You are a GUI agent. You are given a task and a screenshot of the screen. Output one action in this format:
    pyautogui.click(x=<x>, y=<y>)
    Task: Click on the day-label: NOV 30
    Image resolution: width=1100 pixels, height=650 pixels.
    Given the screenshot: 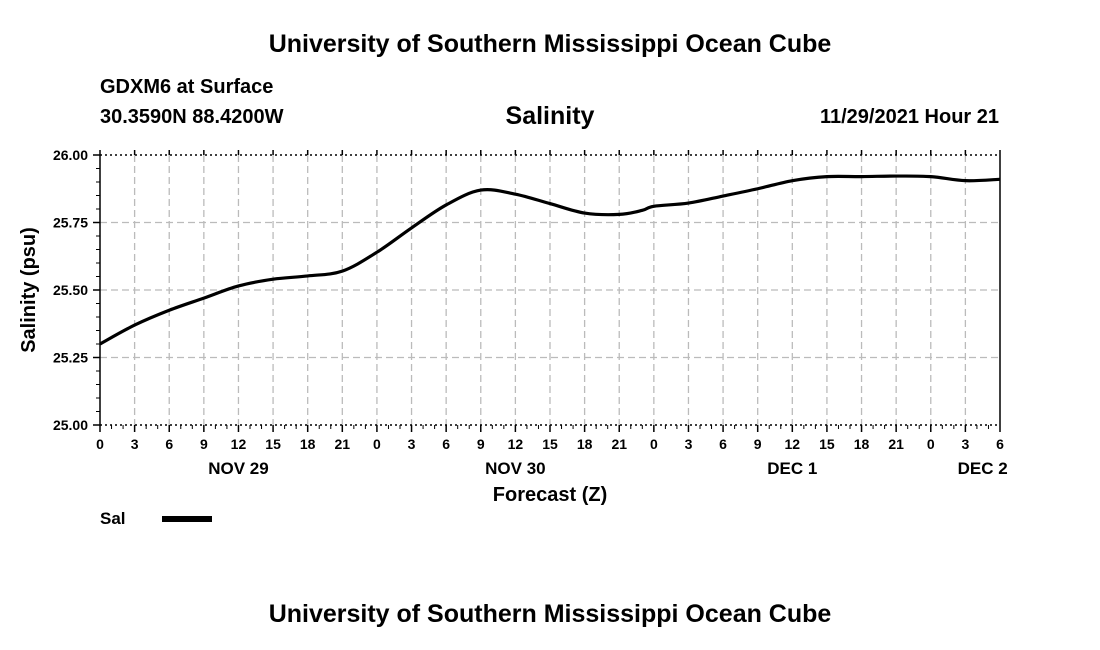 What is the action you would take?
    pyautogui.click(x=515, y=468)
    